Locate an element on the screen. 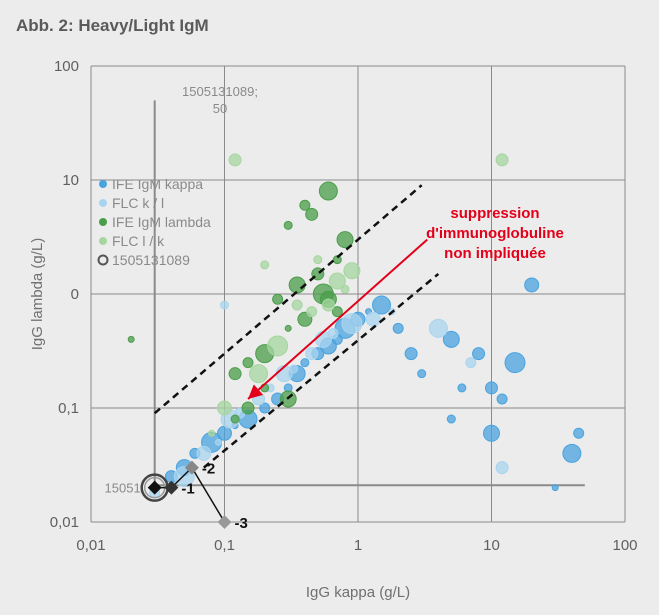 The height and width of the screenshot is (615, 659). band-line is located at coordinates (321, 370).